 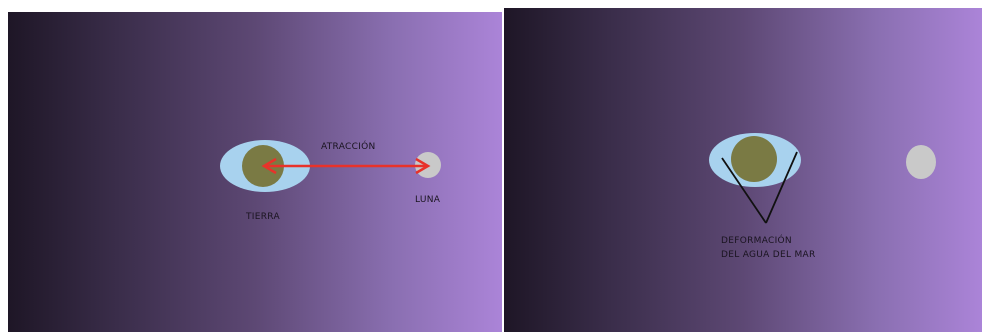 What do you see at coordinates (754, 159) in the screenshot?
I see `earth-land` at bounding box center [754, 159].